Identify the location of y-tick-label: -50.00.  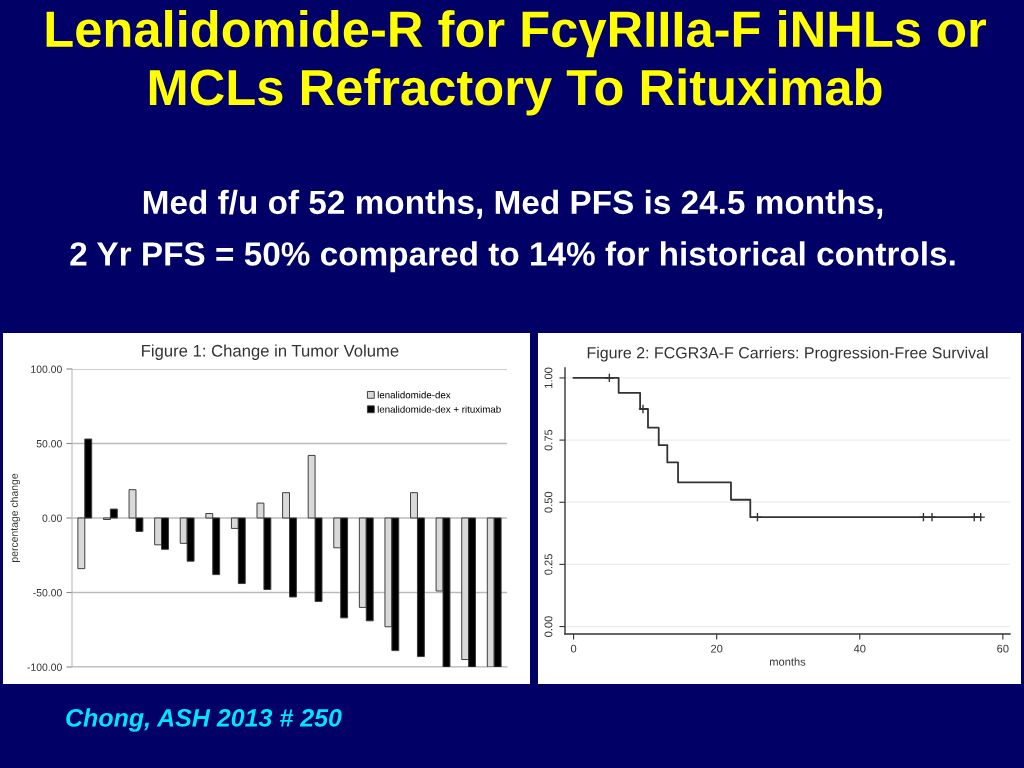
(47, 593).